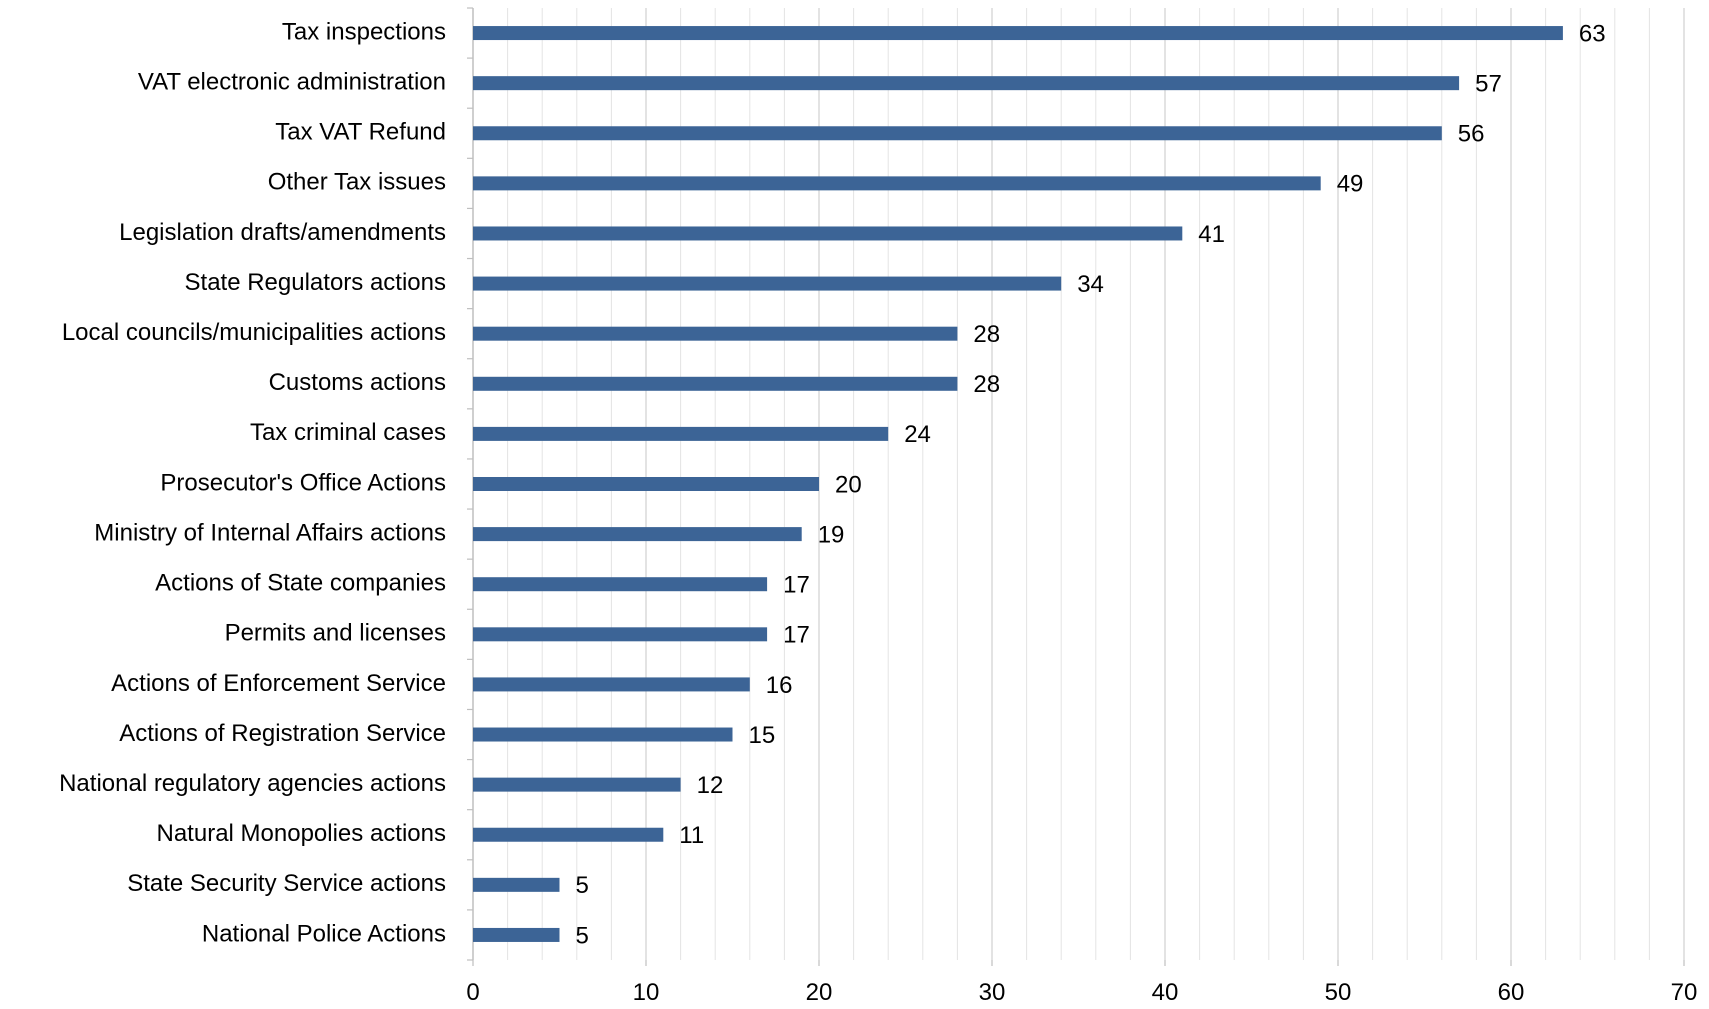 The image size is (1709, 1009). What do you see at coordinates (1338, 991) in the screenshot?
I see `x-tick-label: 50` at bounding box center [1338, 991].